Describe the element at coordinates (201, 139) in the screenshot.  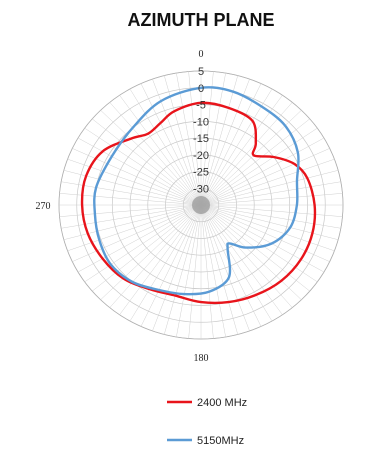
I see `r-tick-label: -15` at that location.